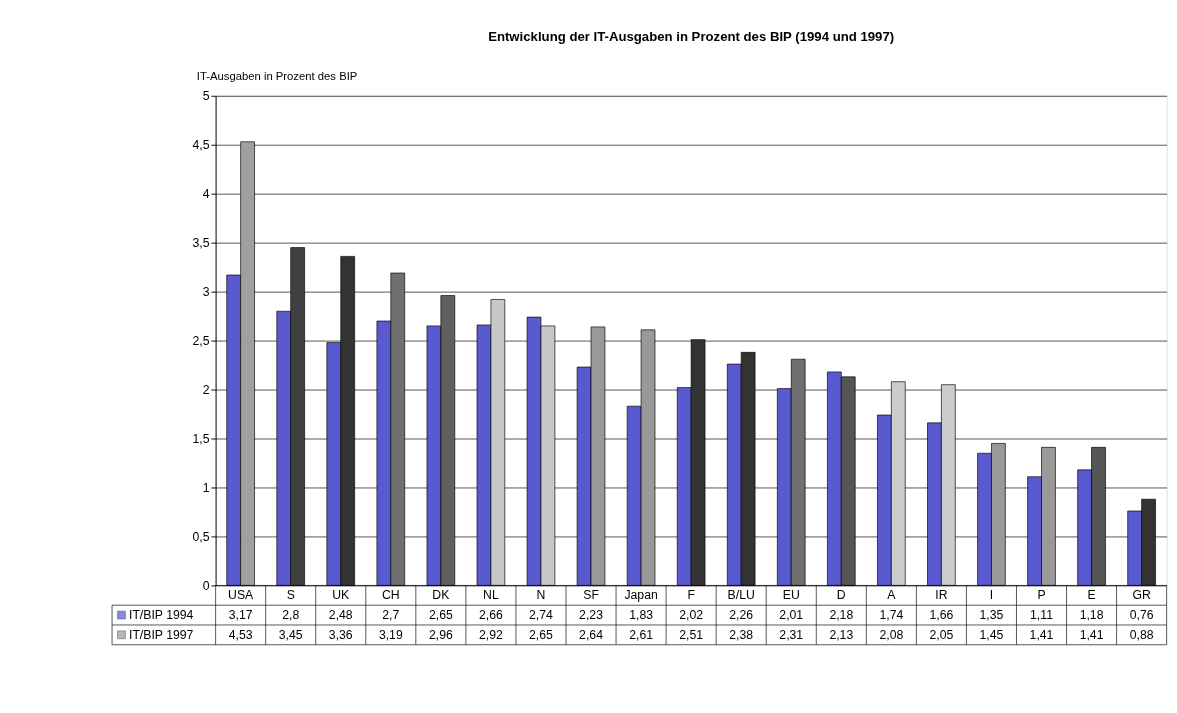 This screenshot has width=1177, height=713. Describe the element at coordinates (201, 242) in the screenshot. I see `y-tick-label: 3,5` at that location.